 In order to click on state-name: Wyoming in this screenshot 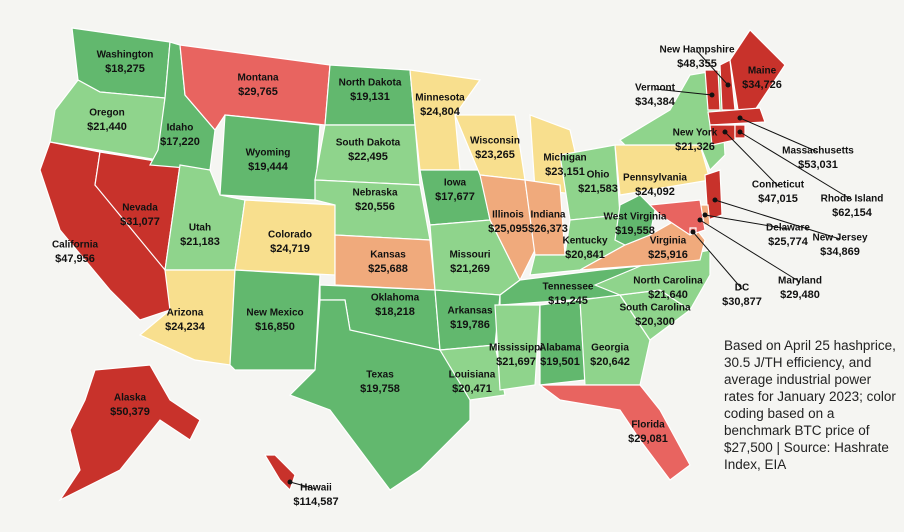, I will do `click(268, 153)`.